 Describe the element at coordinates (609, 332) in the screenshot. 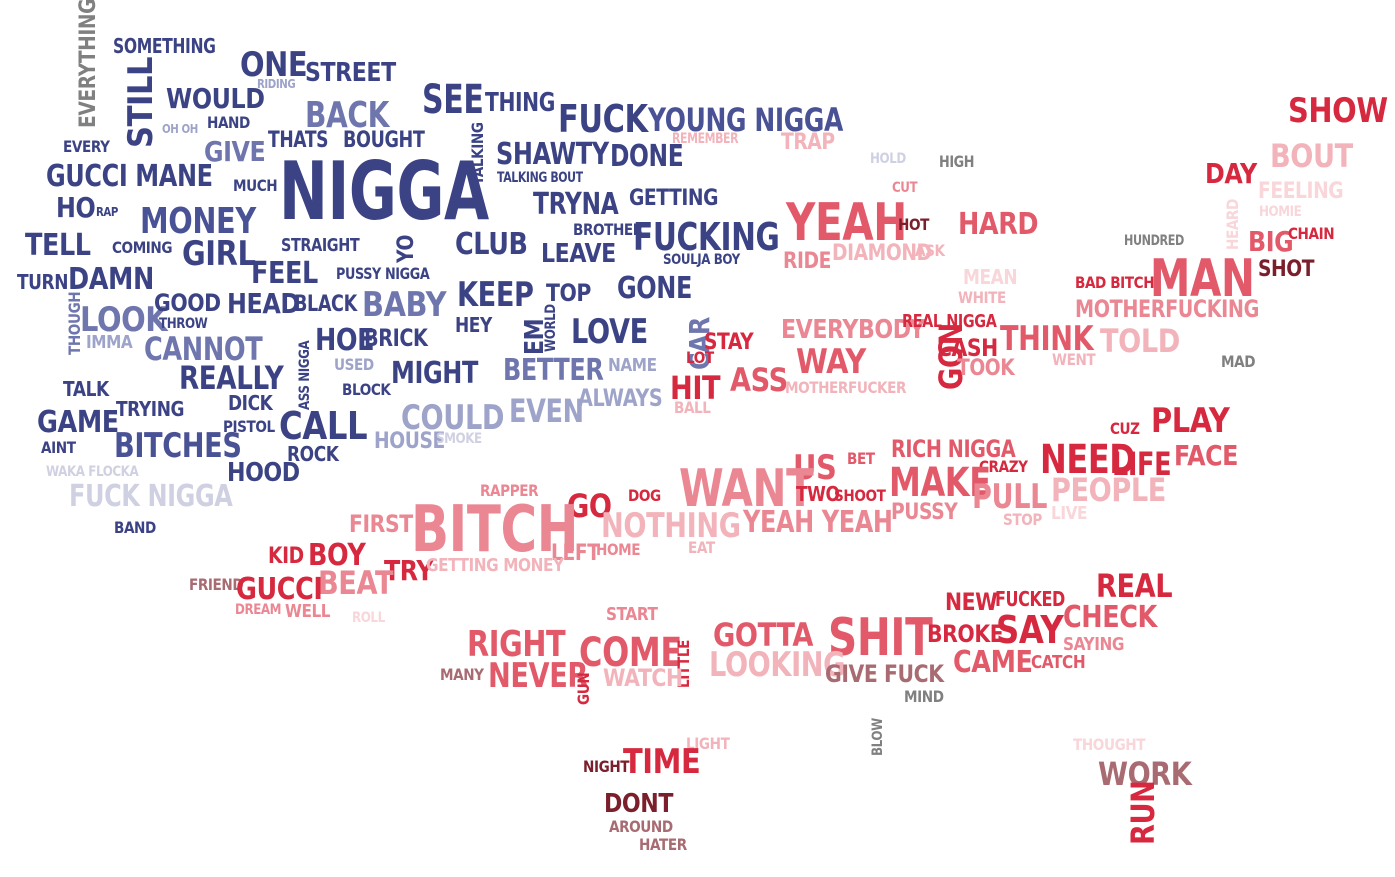

I see `cloud-word: LOVE` at that location.